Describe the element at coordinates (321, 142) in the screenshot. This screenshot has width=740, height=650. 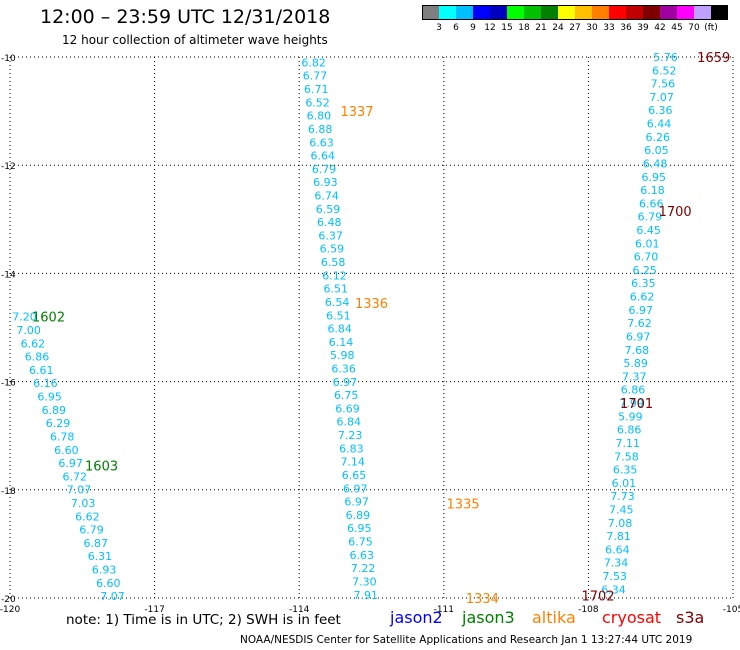
I see `wave-height-value: 6.63` at that location.